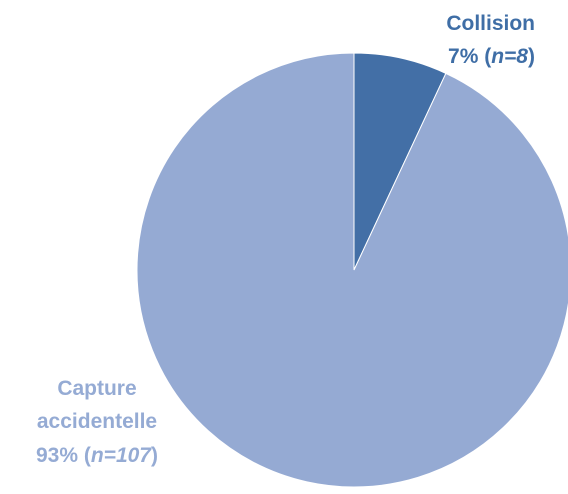 This screenshot has height=494, width=568. Describe the element at coordinates (490, 23) in the screenshot. I see `collision-label-name: Collision` at that location.